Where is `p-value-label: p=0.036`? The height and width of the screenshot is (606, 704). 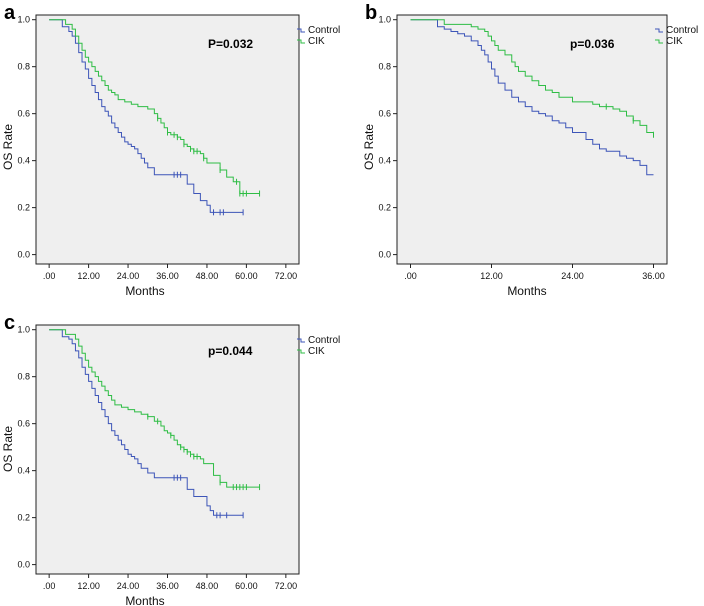 p-value-label: p=0.036 is located at coordinates (592, 44).